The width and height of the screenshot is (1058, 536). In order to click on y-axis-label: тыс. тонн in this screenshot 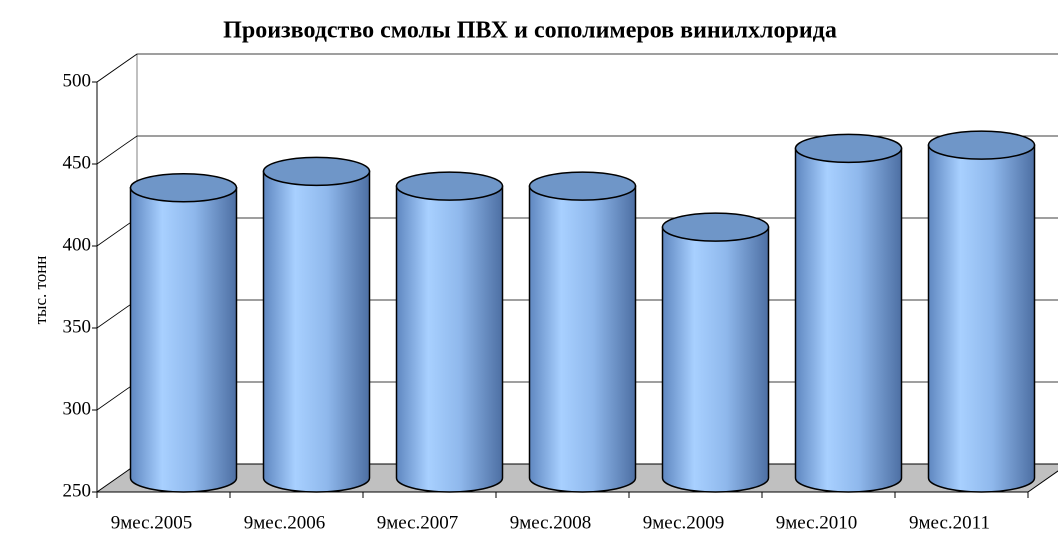, I will do `click(40, 290)`.